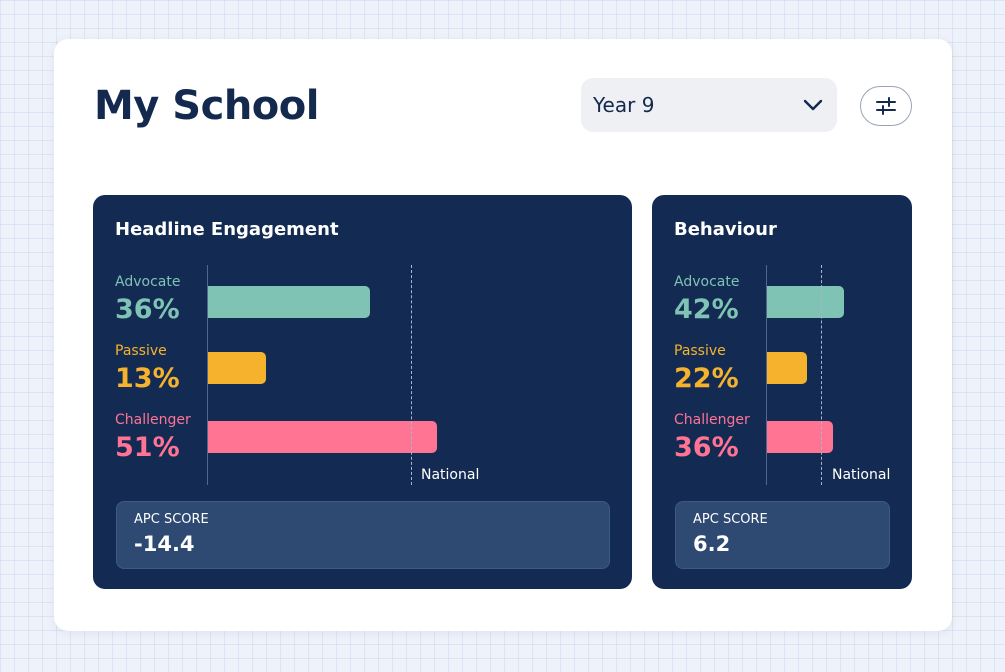 The height and width of the screenshot is (672, 1005). Describe the element at coordinates (624, 105) in the screenshot. I see `year-select-value: Year 9` at that location.